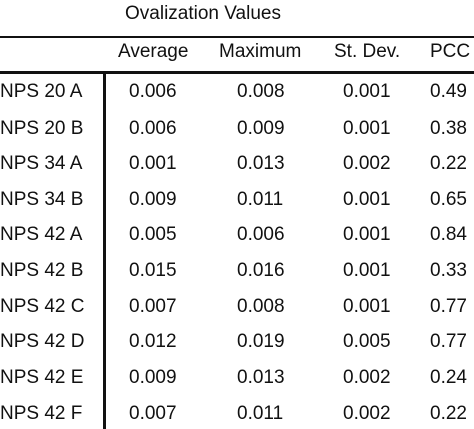 The image size is (474, 429). Describe the element at coordinates (42, 199) in the screenshot. I see `row-label: NPS 34 B` at that location.